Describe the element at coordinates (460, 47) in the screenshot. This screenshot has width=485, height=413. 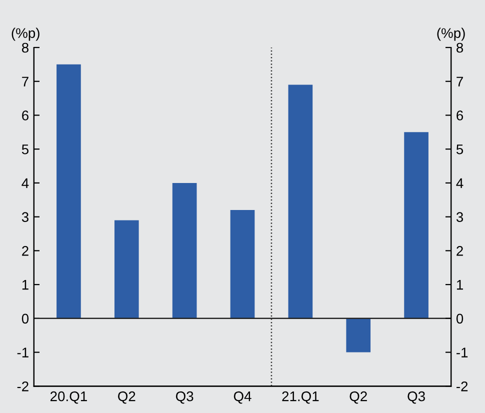
I see `y2-tick-label: 8` at that location.